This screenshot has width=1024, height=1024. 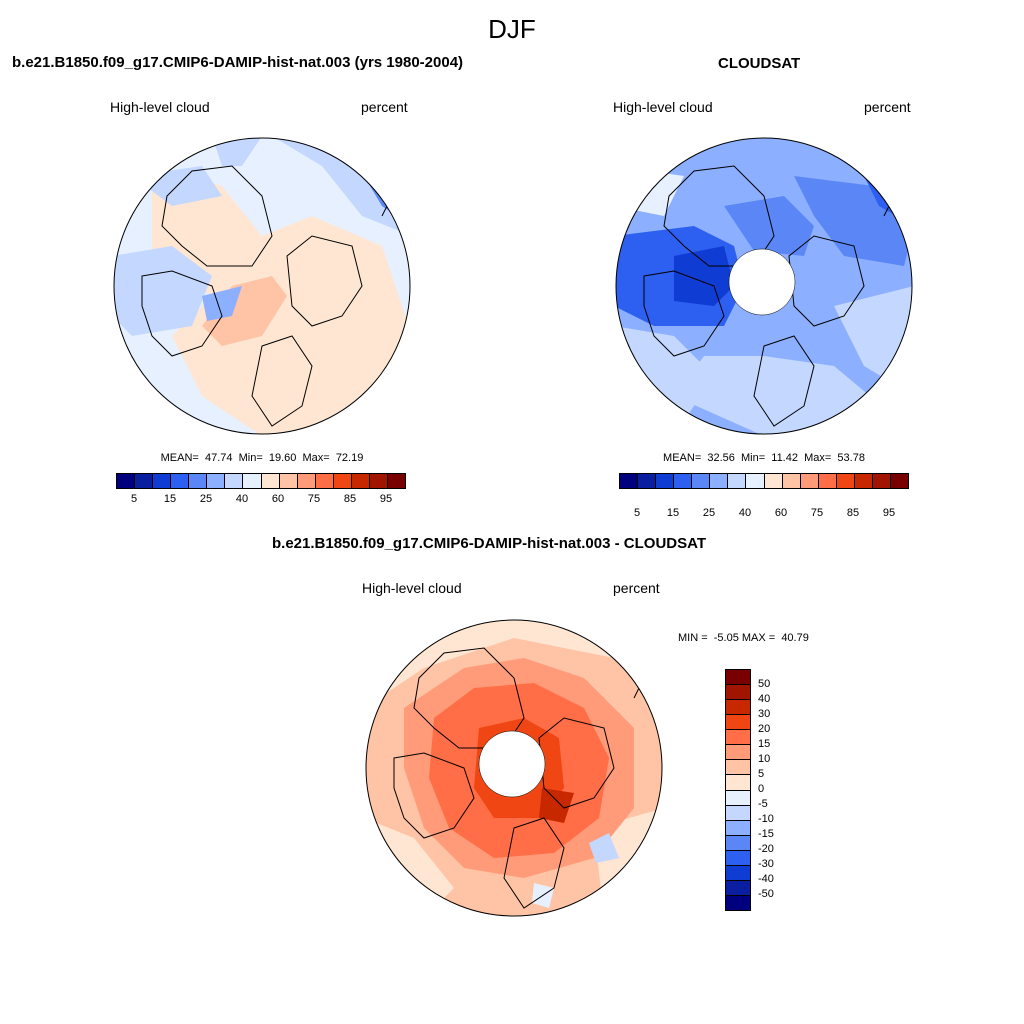 I want to click on panel2-variable-label: High-level cloud, so click(x=663, y=107).